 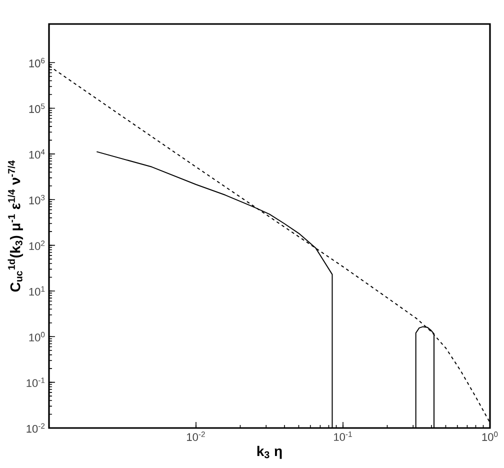 I want to click on x-axis-title: k$_{3}$ η, so click(x=269, y=452).